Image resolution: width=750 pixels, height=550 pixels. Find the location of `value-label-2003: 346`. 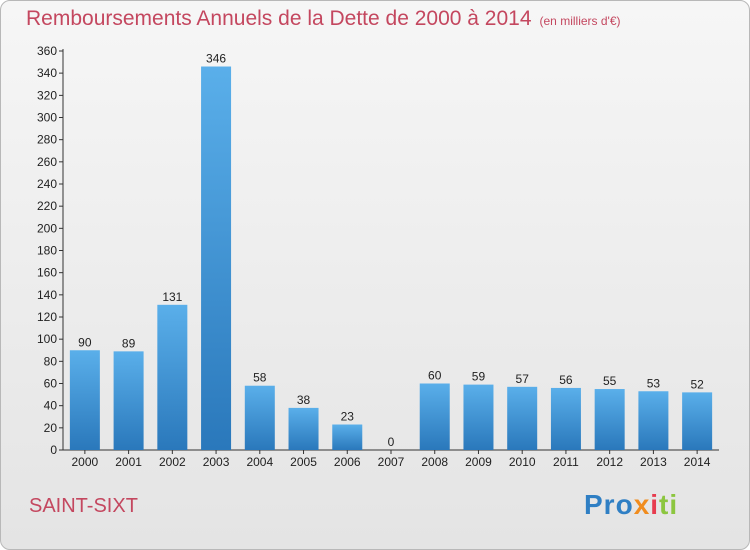

value-label-2003: 346 is located at coordinates (216, 59).